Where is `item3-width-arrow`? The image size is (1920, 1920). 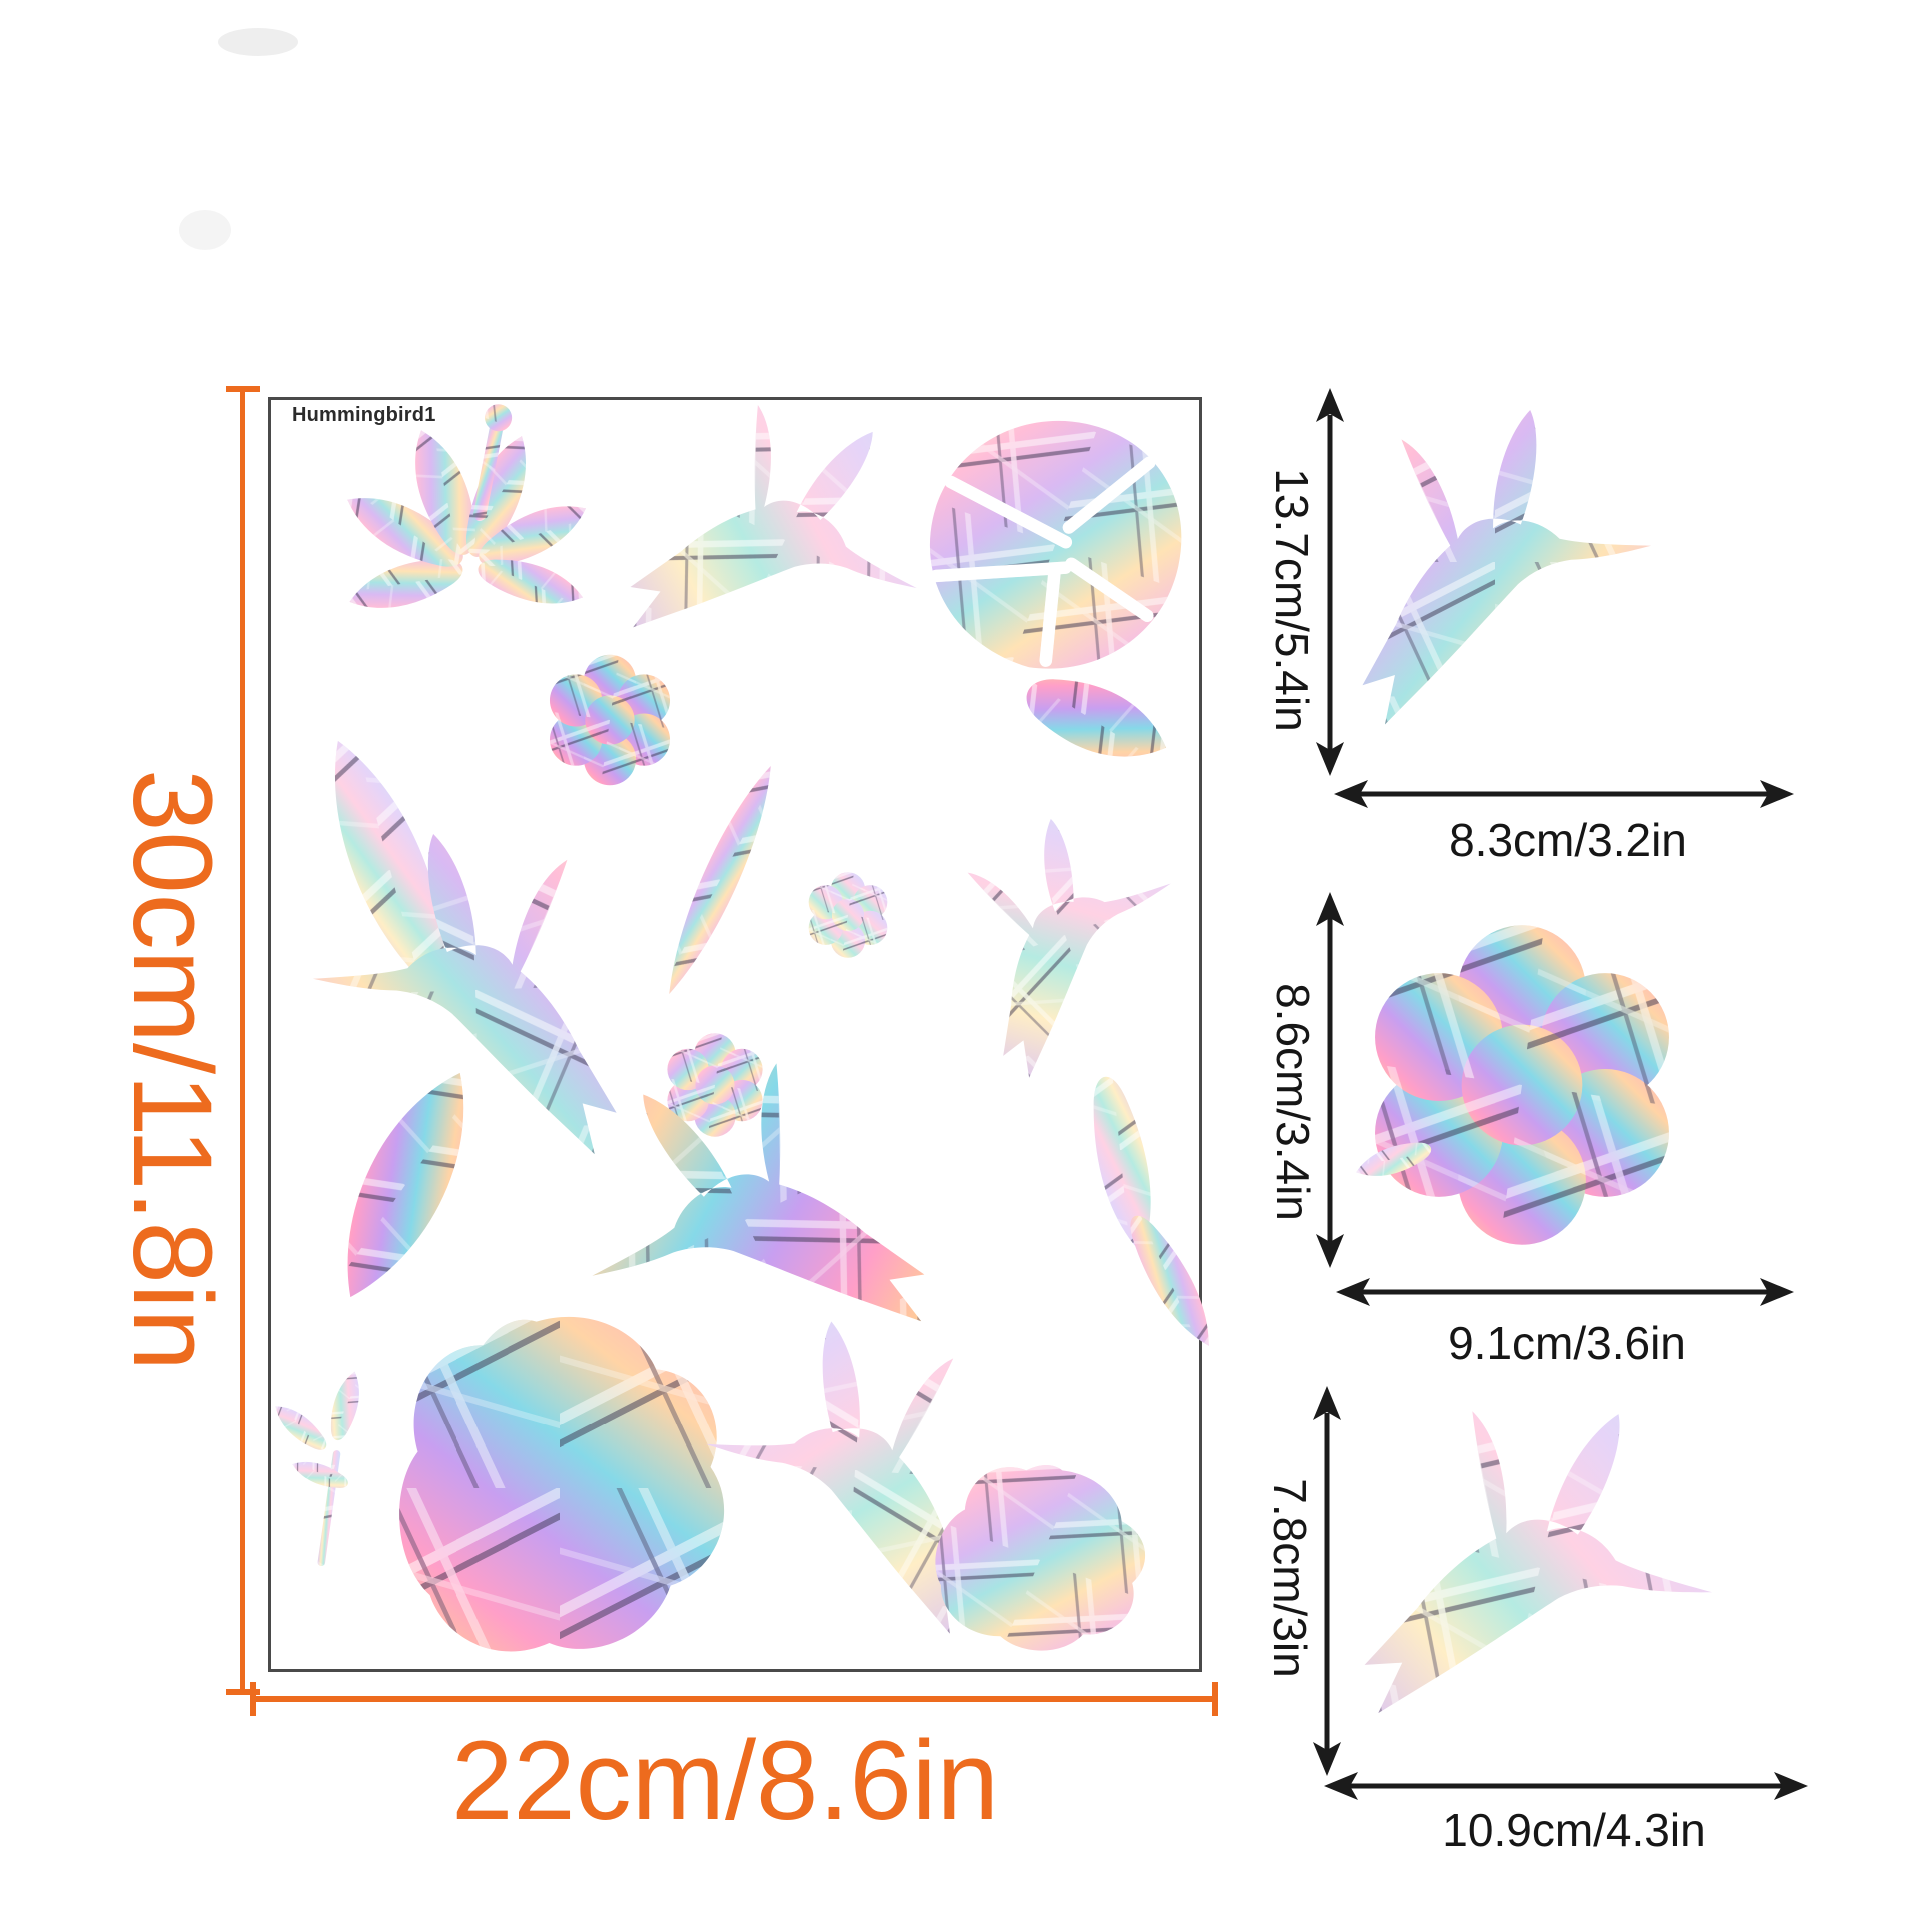 item3-width-arrow is located at coordinates (1566, 1786).